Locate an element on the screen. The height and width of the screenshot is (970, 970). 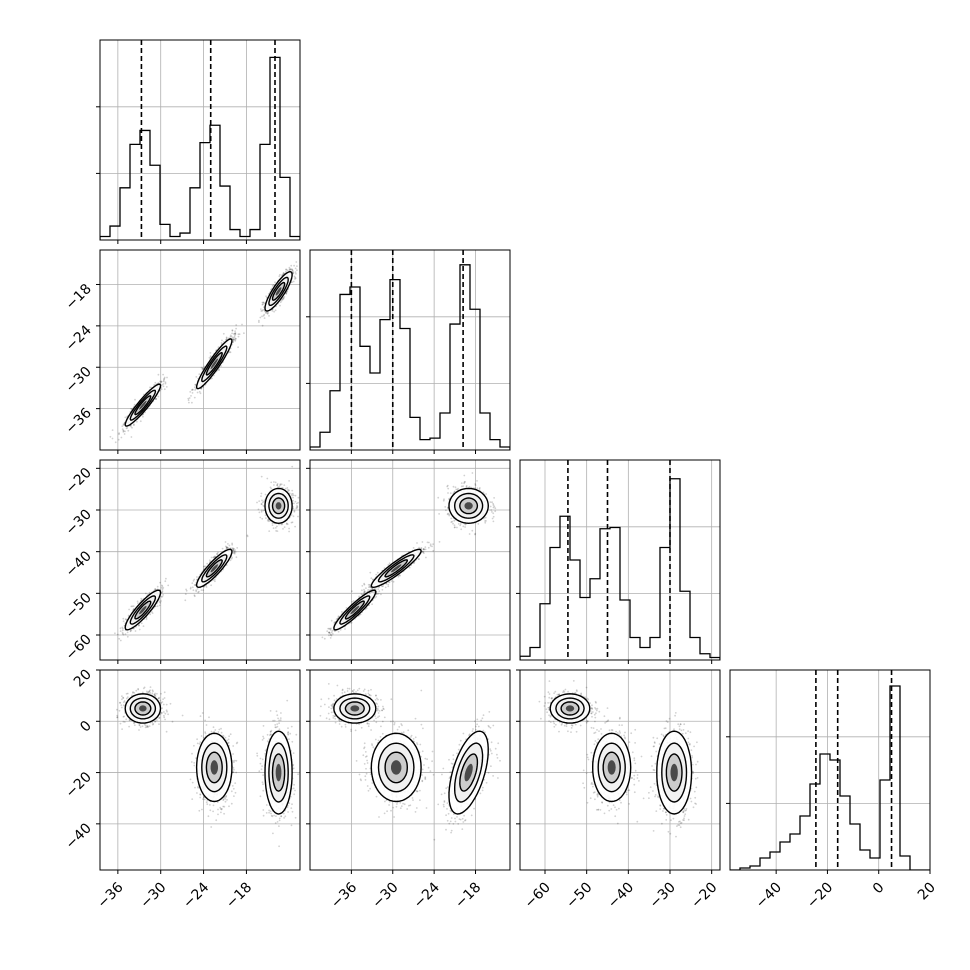
x-tick-label: −60 is located at coordinates (538, 896).